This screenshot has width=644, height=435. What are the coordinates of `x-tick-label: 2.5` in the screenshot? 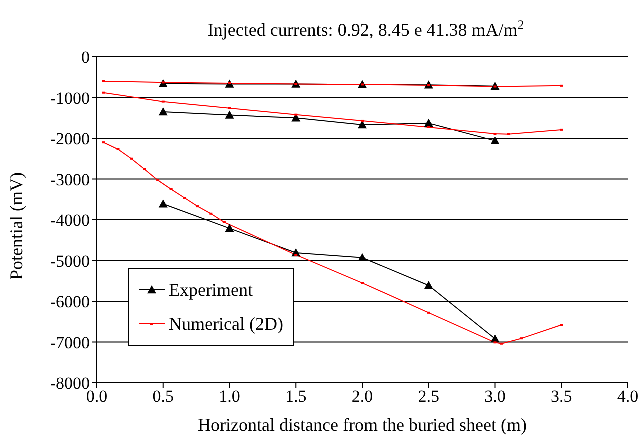 It's located at (429, 396).